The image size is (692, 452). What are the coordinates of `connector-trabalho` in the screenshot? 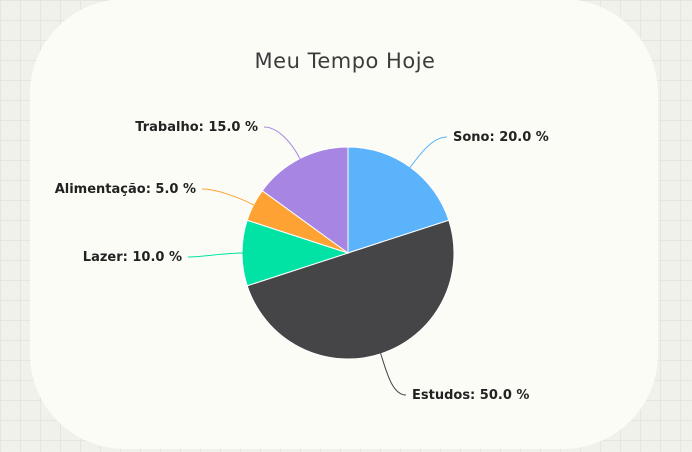 It's located at (282, 143).